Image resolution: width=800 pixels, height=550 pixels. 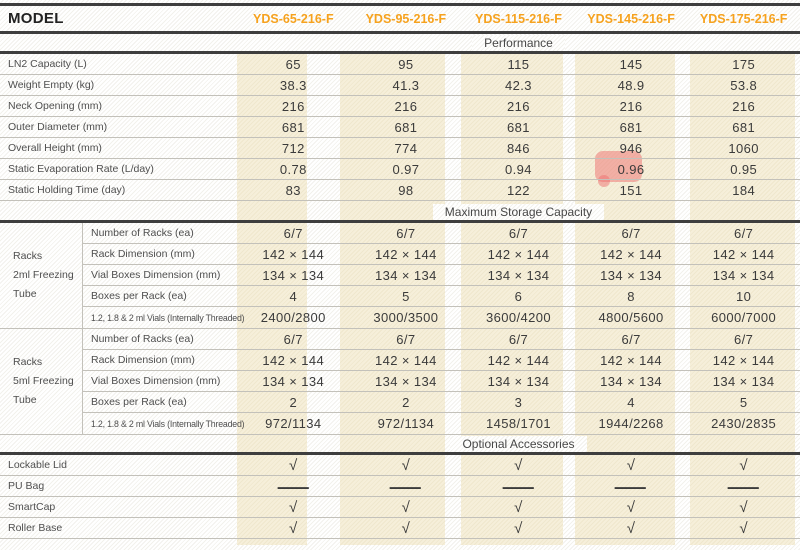 I want to click on row-label: Neck Opening (mm), so click(x=55, y=106).